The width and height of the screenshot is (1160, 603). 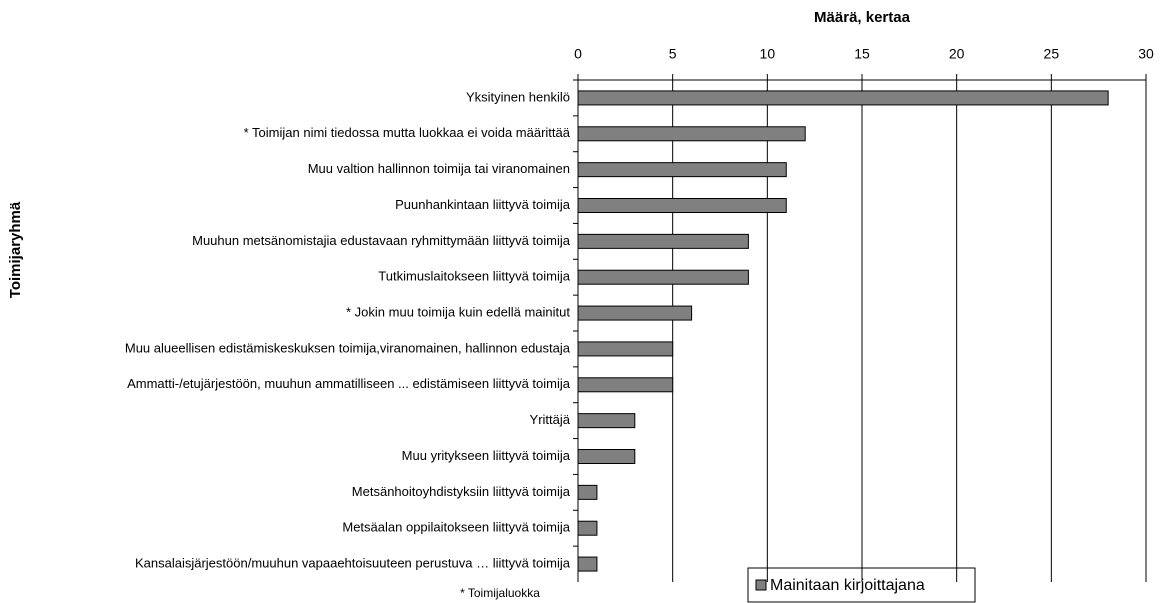 What do you see at coordinates (500, 593) in the screenshot?
I see `footnote: * Toimijaluokka` at bounding box center [500, 593].